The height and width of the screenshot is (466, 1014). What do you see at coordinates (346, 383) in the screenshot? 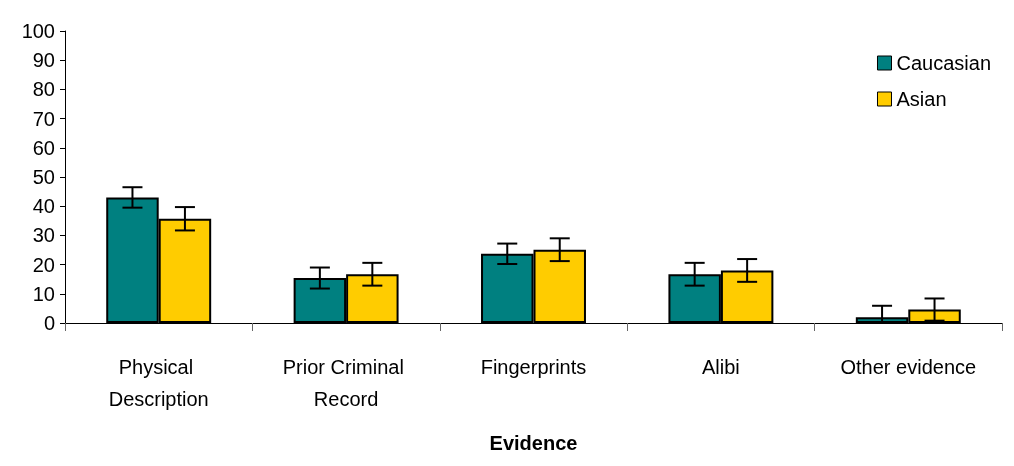
I see `x-tick-label: Prior Criminal Record` at bounding box center [346, 383].